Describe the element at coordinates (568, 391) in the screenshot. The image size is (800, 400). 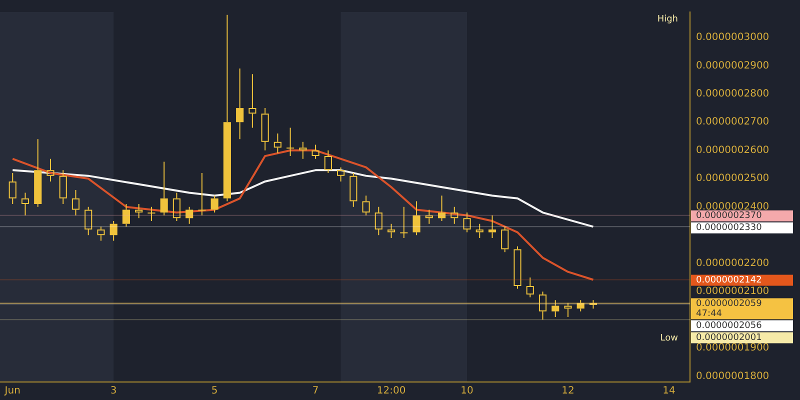
I see `x-tick-label: 12` at that location.